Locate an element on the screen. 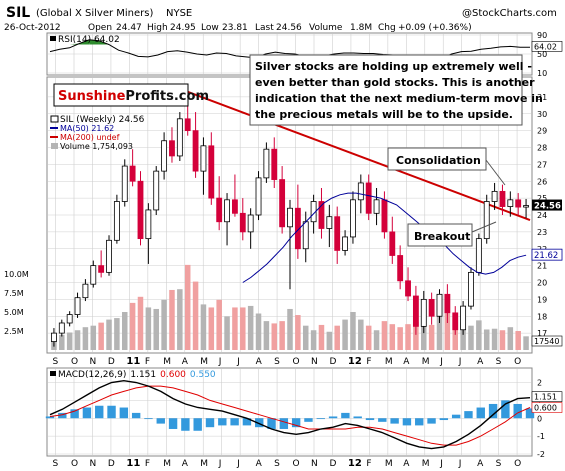 The image size is (565, 471). brand-logo: SunshineProfits.com is located at coordinates (133, 96).